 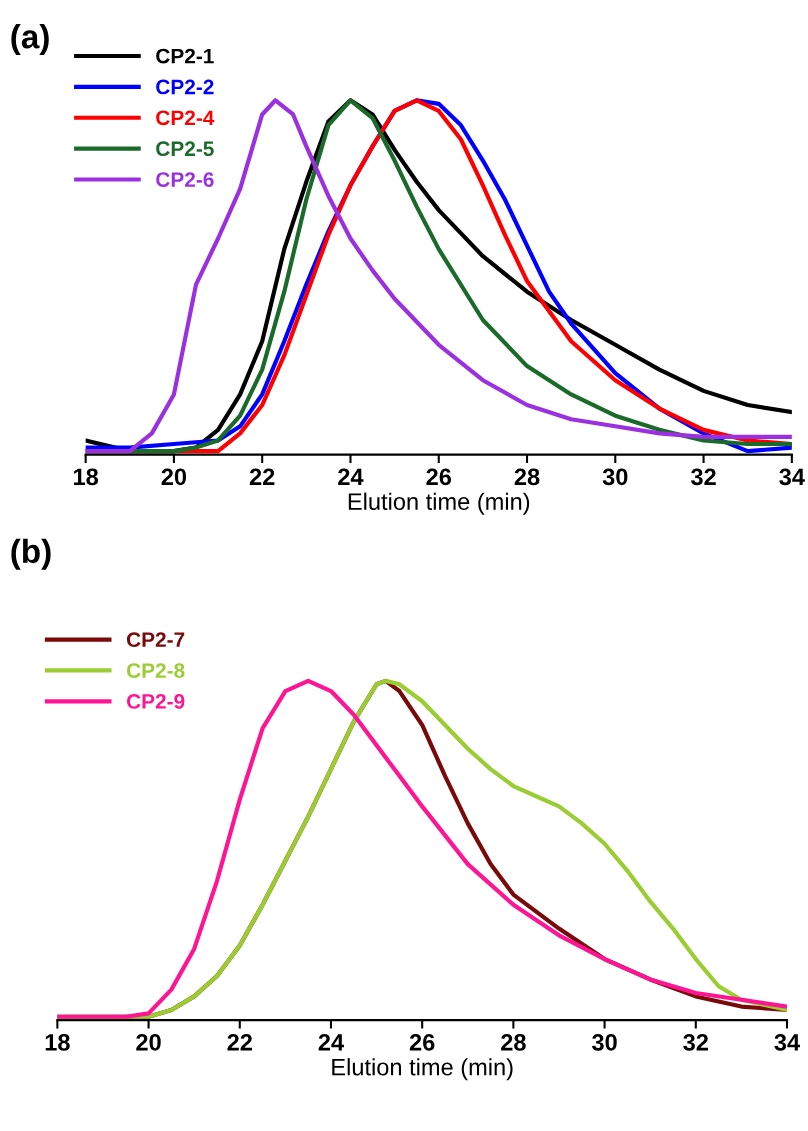 I want to click on legend-label: CP2-1, so click(x=185, y=56).